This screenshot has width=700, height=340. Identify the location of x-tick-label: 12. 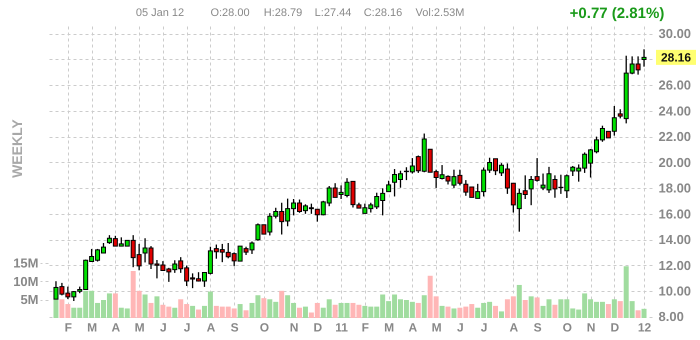
(645, 327).